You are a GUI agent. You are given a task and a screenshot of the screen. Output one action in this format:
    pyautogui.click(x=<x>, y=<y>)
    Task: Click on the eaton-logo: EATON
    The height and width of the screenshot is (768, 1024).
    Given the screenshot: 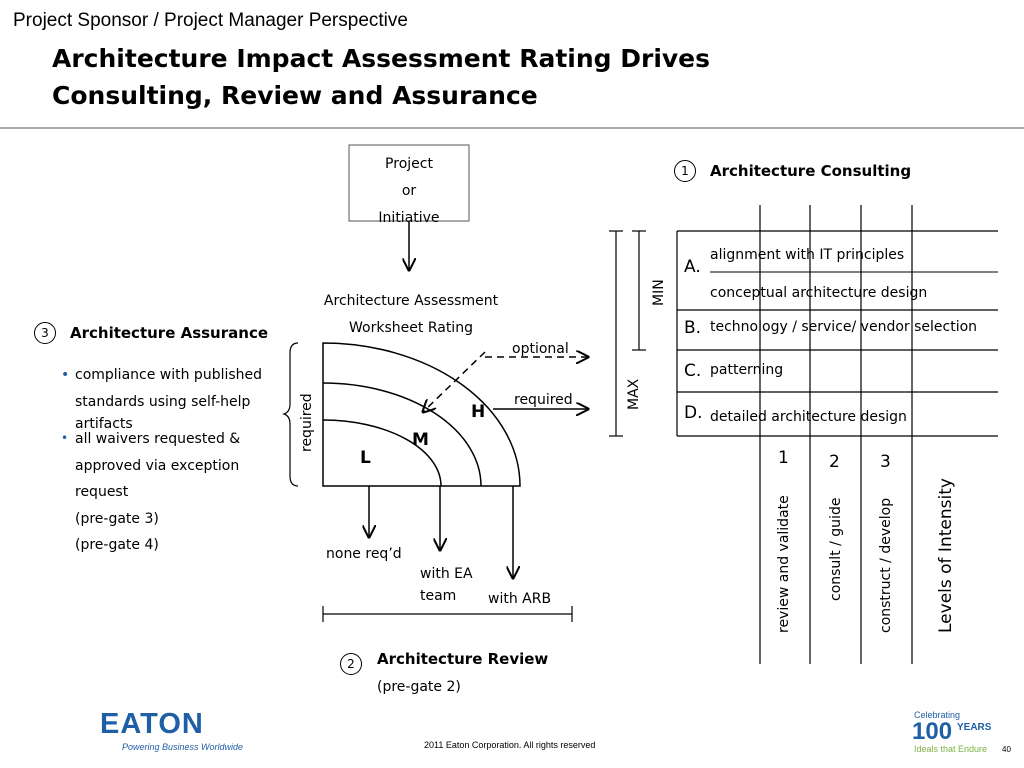 What is the action you would take?
    pyautogui.click(x=152, y=724)
    